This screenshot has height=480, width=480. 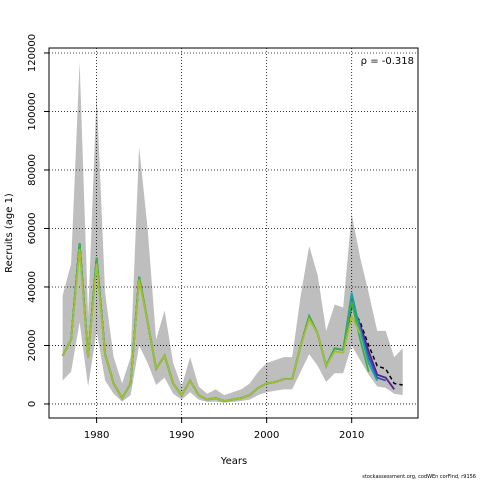 What do you see at coordinates (387, 61) in the screenshot?
I see `annotation: ρ = -0.318` at bounding box center [387, 61].